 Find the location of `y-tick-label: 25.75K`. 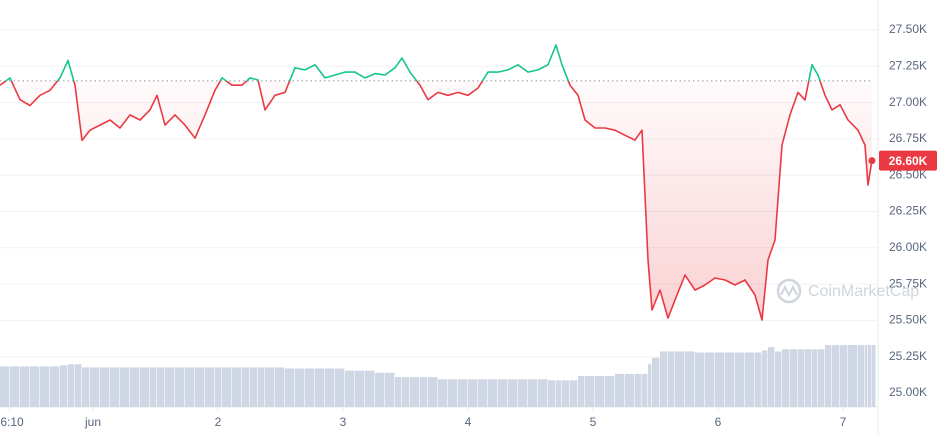

y-tick-label: 25.75K is located at coordinates (908, 283).